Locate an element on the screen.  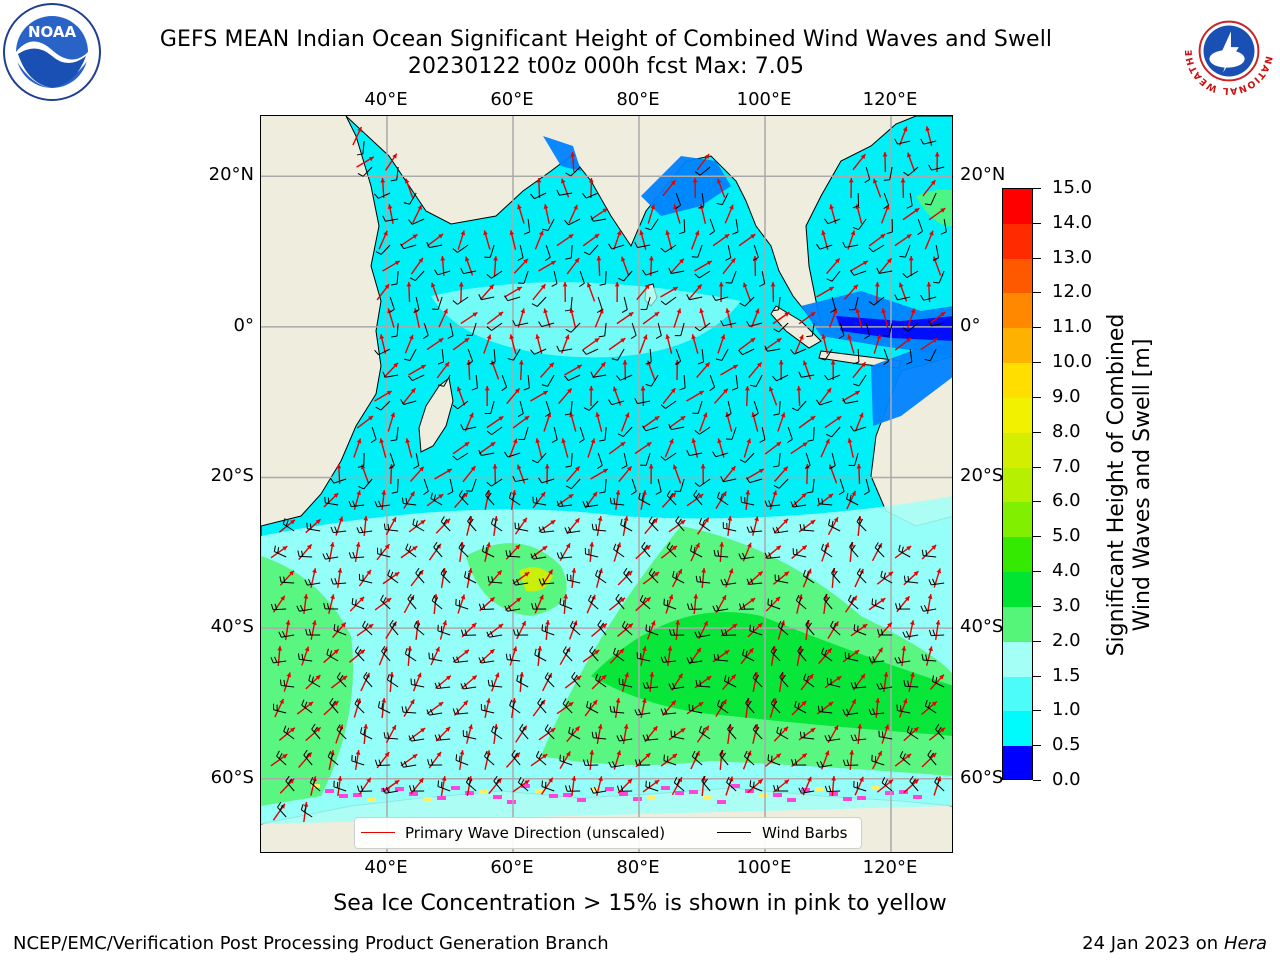
colorbar is located at coordinates (1017, 484).